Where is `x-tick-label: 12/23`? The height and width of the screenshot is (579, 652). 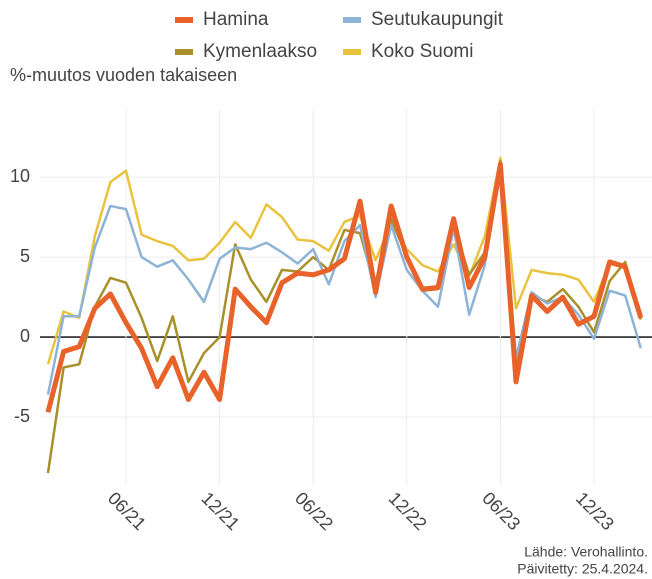
x-tick-label: 12/23 is located at coordinates (595, 511).